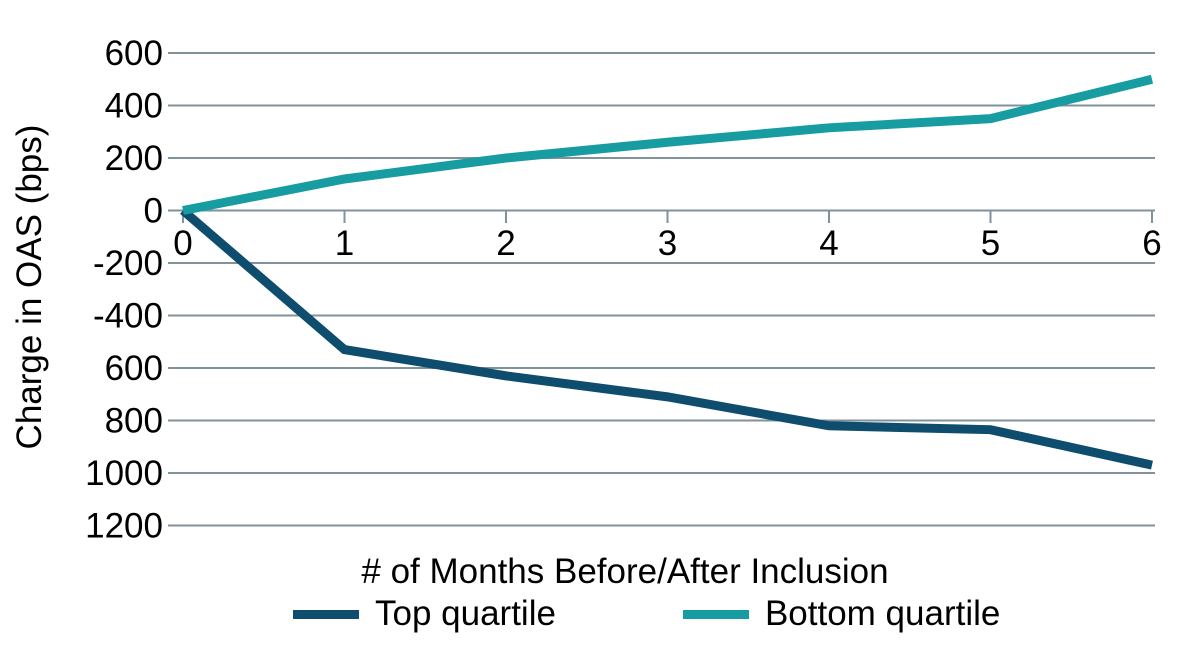  What do you see at coordinates (134, 421) in the screenshot?
I see `y-tick-label: 800` at bounding box center [134, 421].